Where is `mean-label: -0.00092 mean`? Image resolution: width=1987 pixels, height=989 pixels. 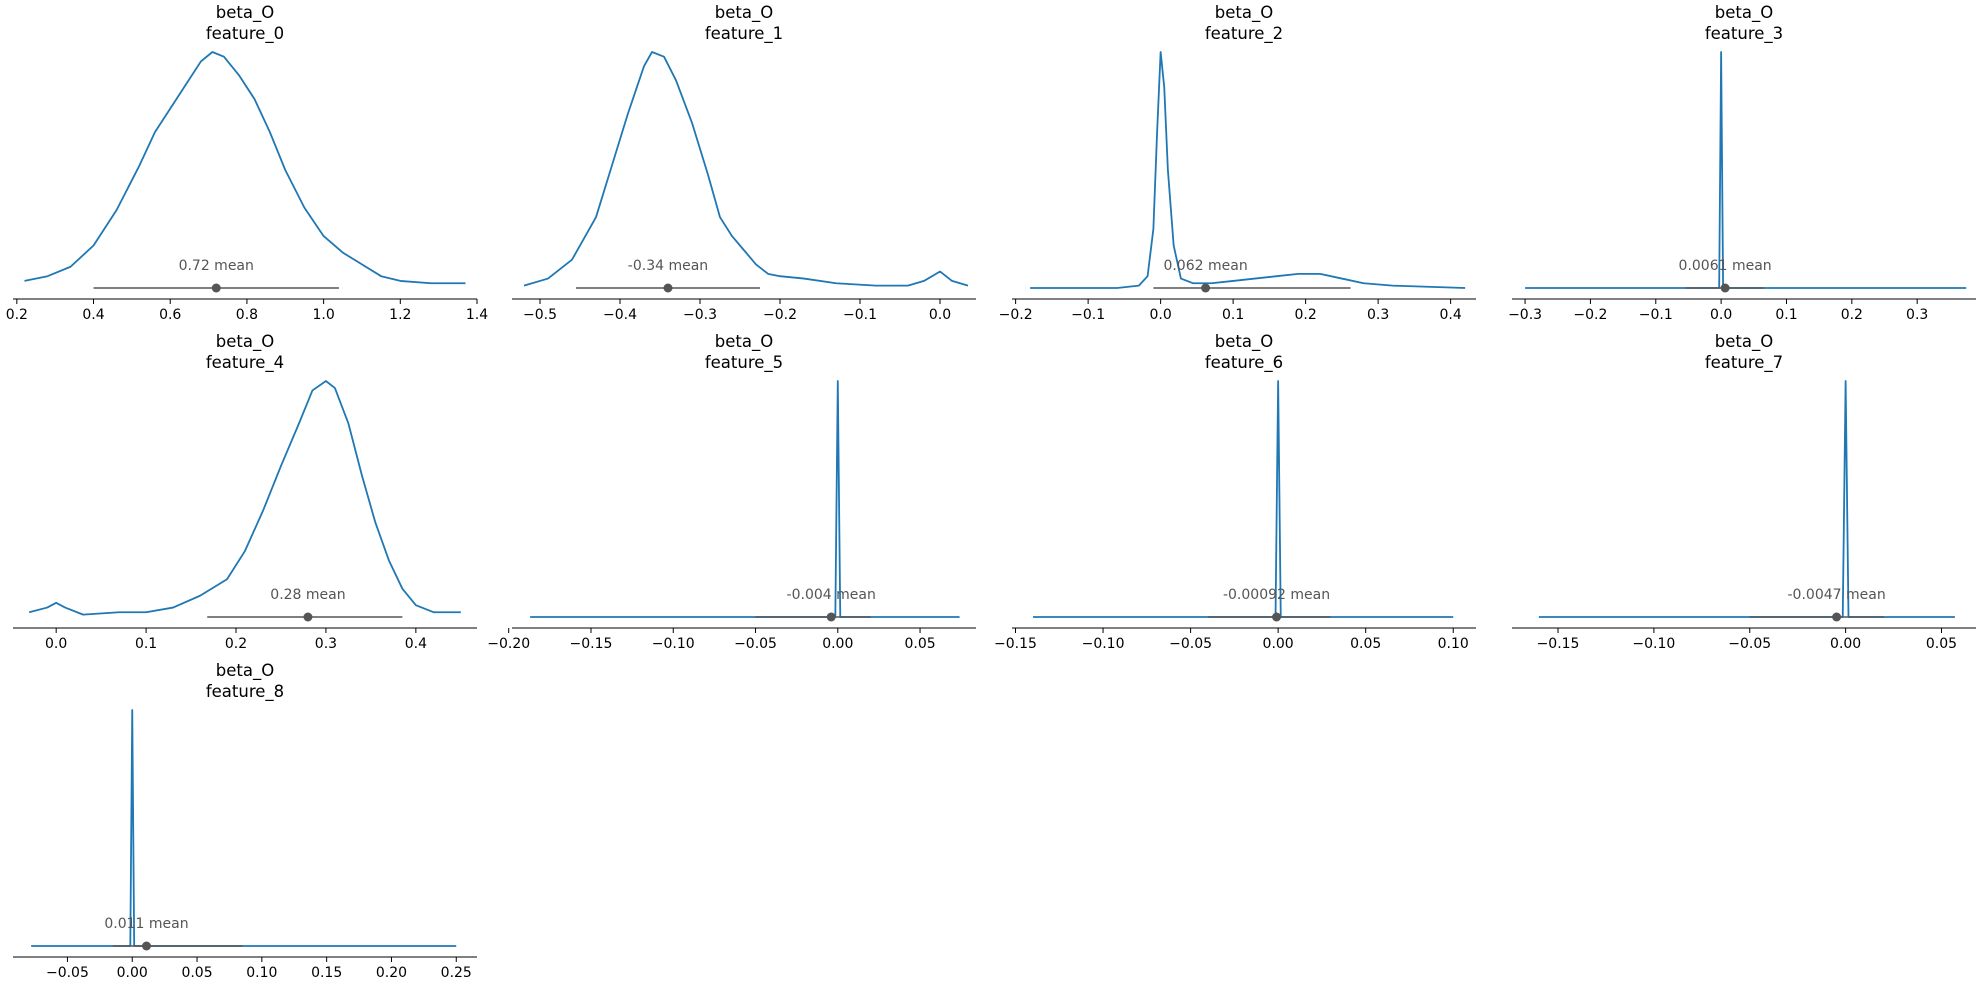
mean-label: -0.00092 mean is located at coordinates (1276, 595).